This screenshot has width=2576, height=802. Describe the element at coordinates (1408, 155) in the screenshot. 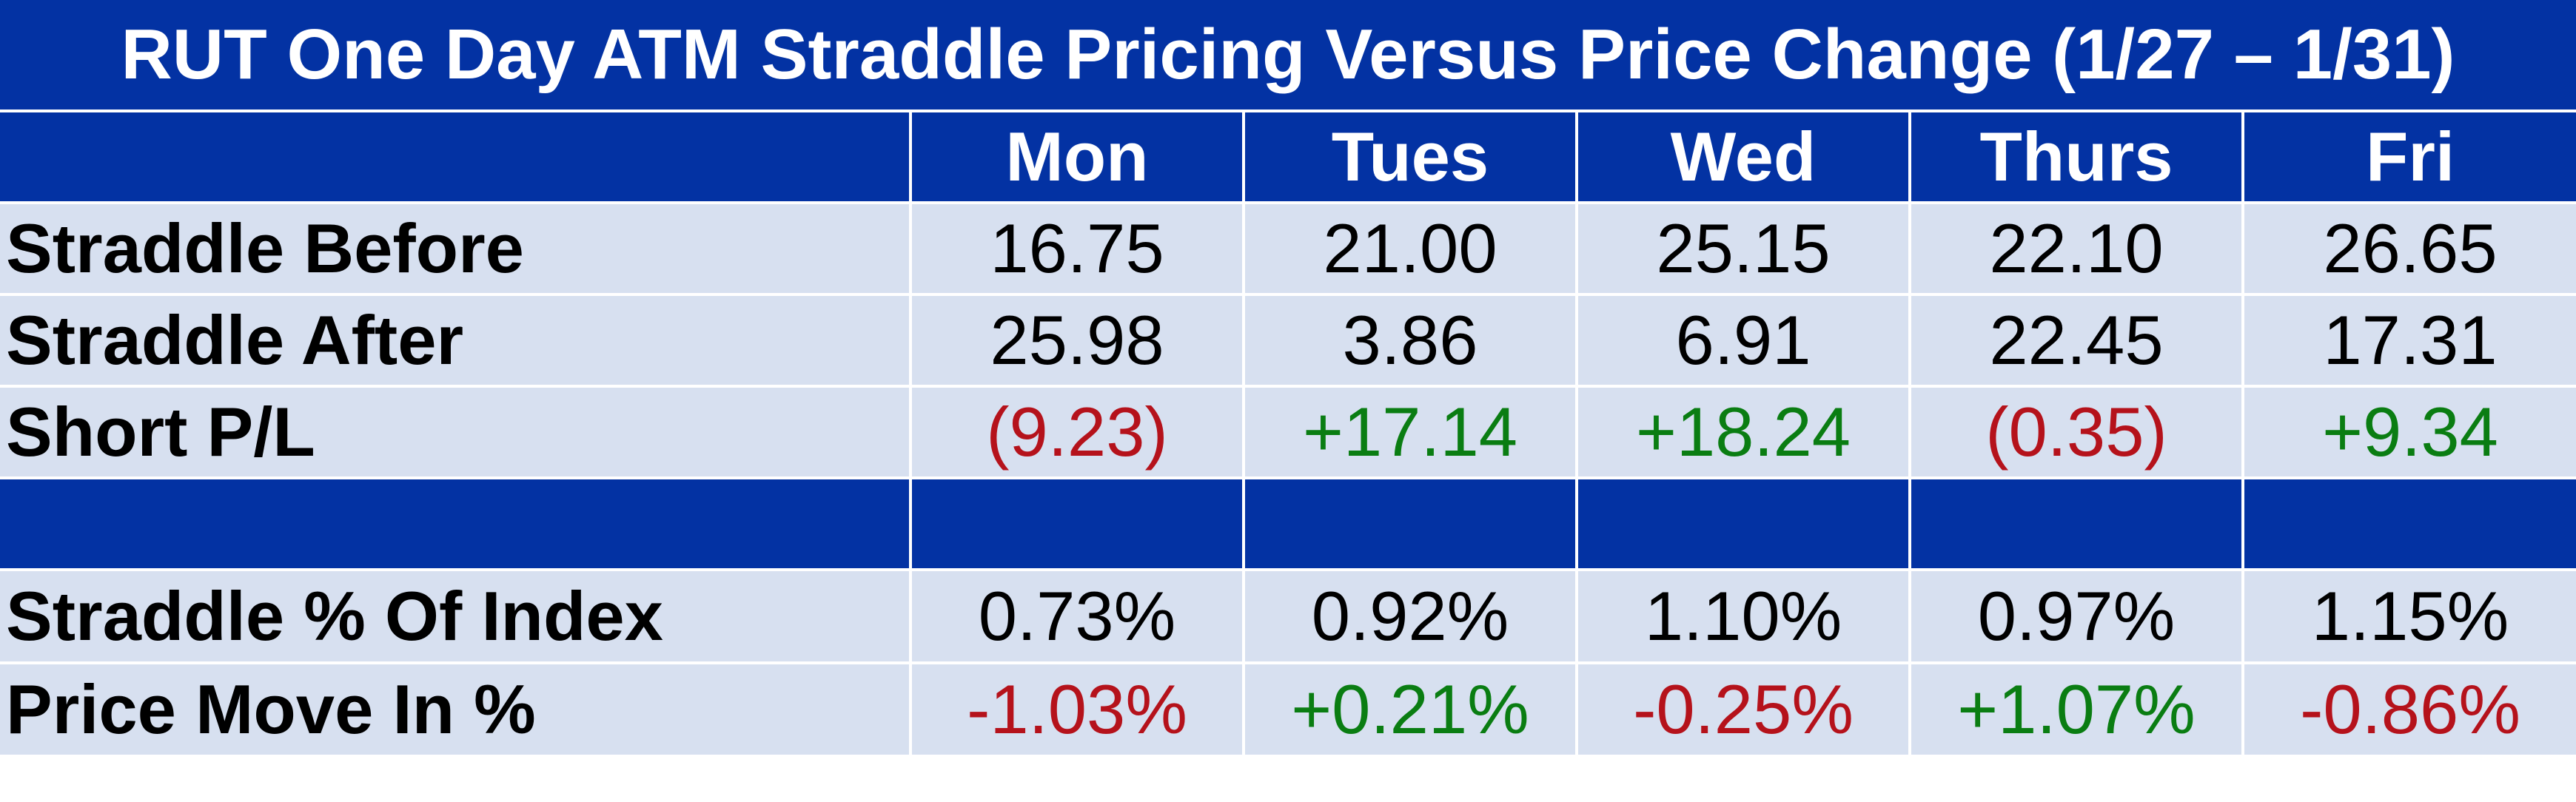

I see `header-day: Tues` at that location.